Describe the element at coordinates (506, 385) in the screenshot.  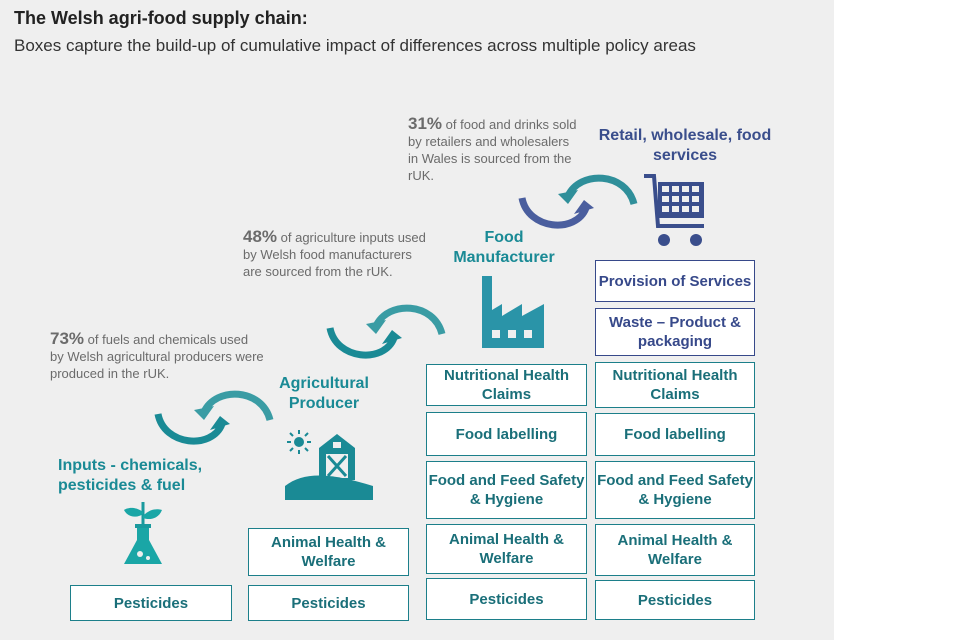
I see `box-col3-nutrition: Nutritional Health Claims` at that location.